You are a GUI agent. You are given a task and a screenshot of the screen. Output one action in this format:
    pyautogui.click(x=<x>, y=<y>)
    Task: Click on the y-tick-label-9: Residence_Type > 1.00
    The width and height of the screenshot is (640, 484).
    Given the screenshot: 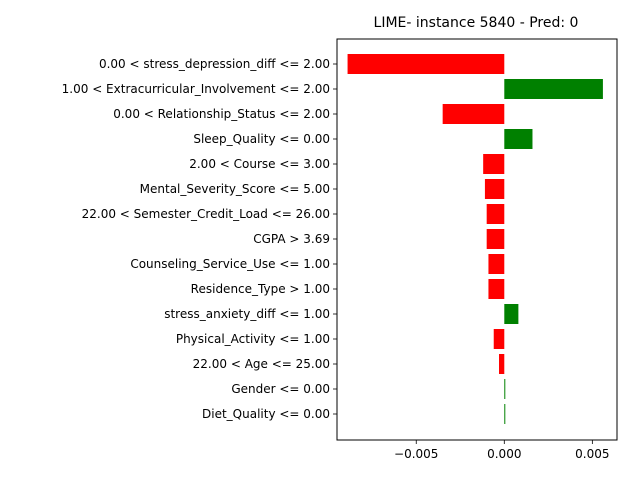 What is the action you would take?
    pyautogui.click(x=260, y=289)
    